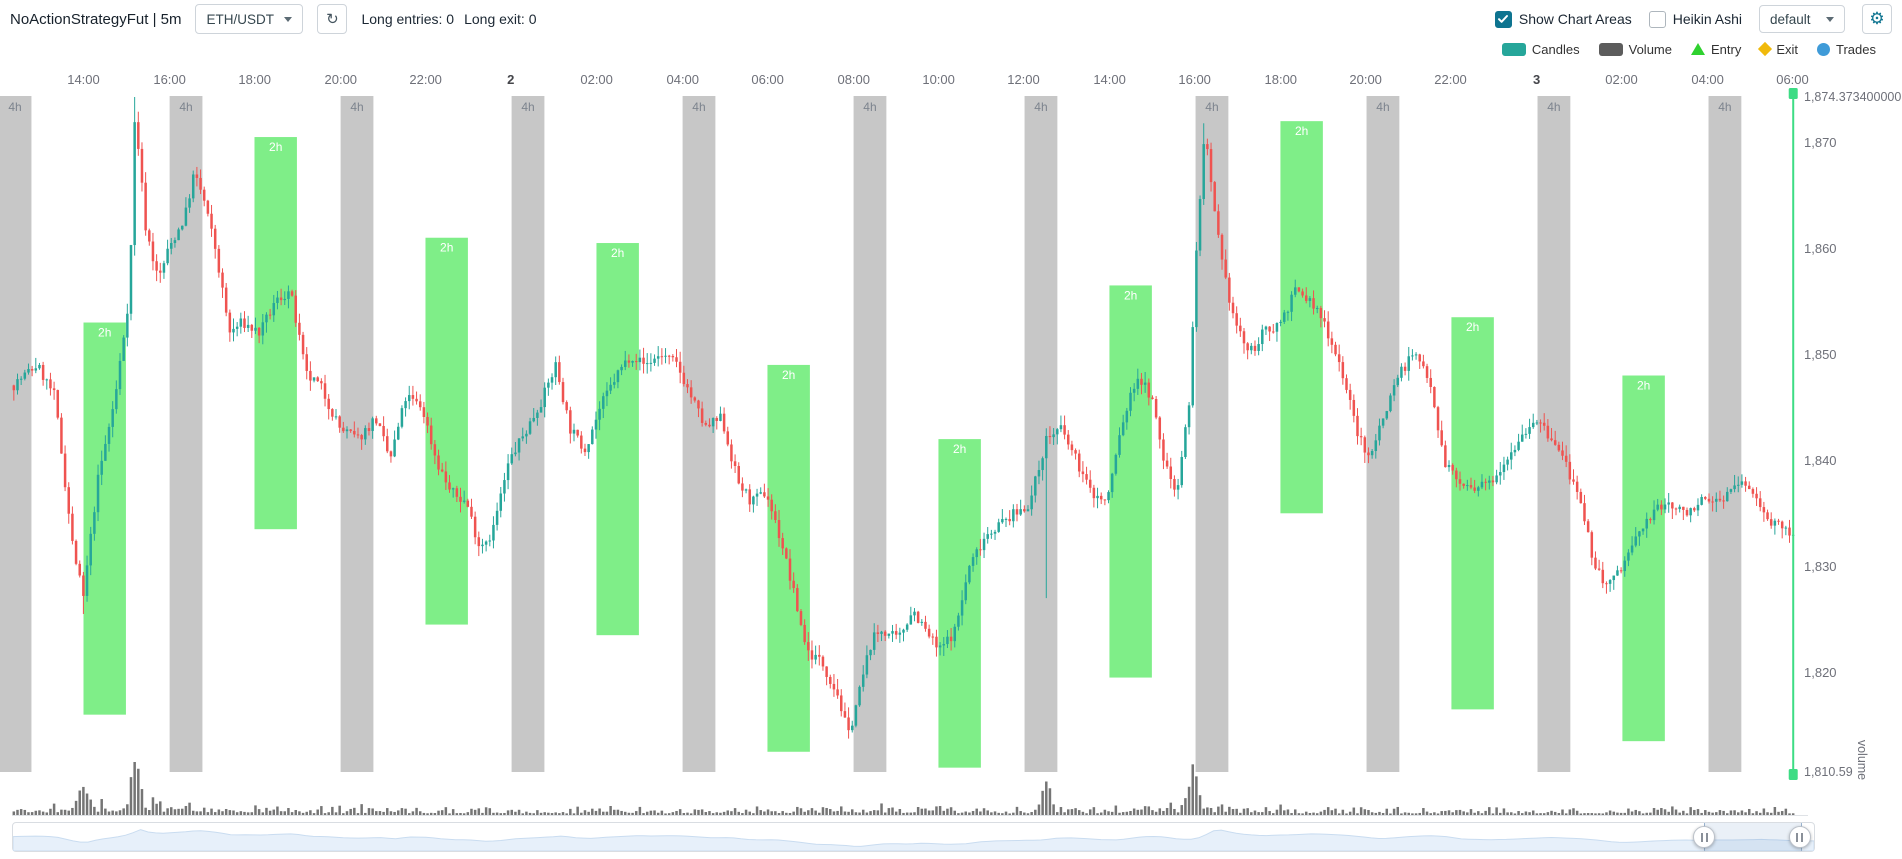 The width and height of the screenshot is (1902, 859). I want to click on show-chart-areas-label: Show Chart Areas, so click(1575, 19).